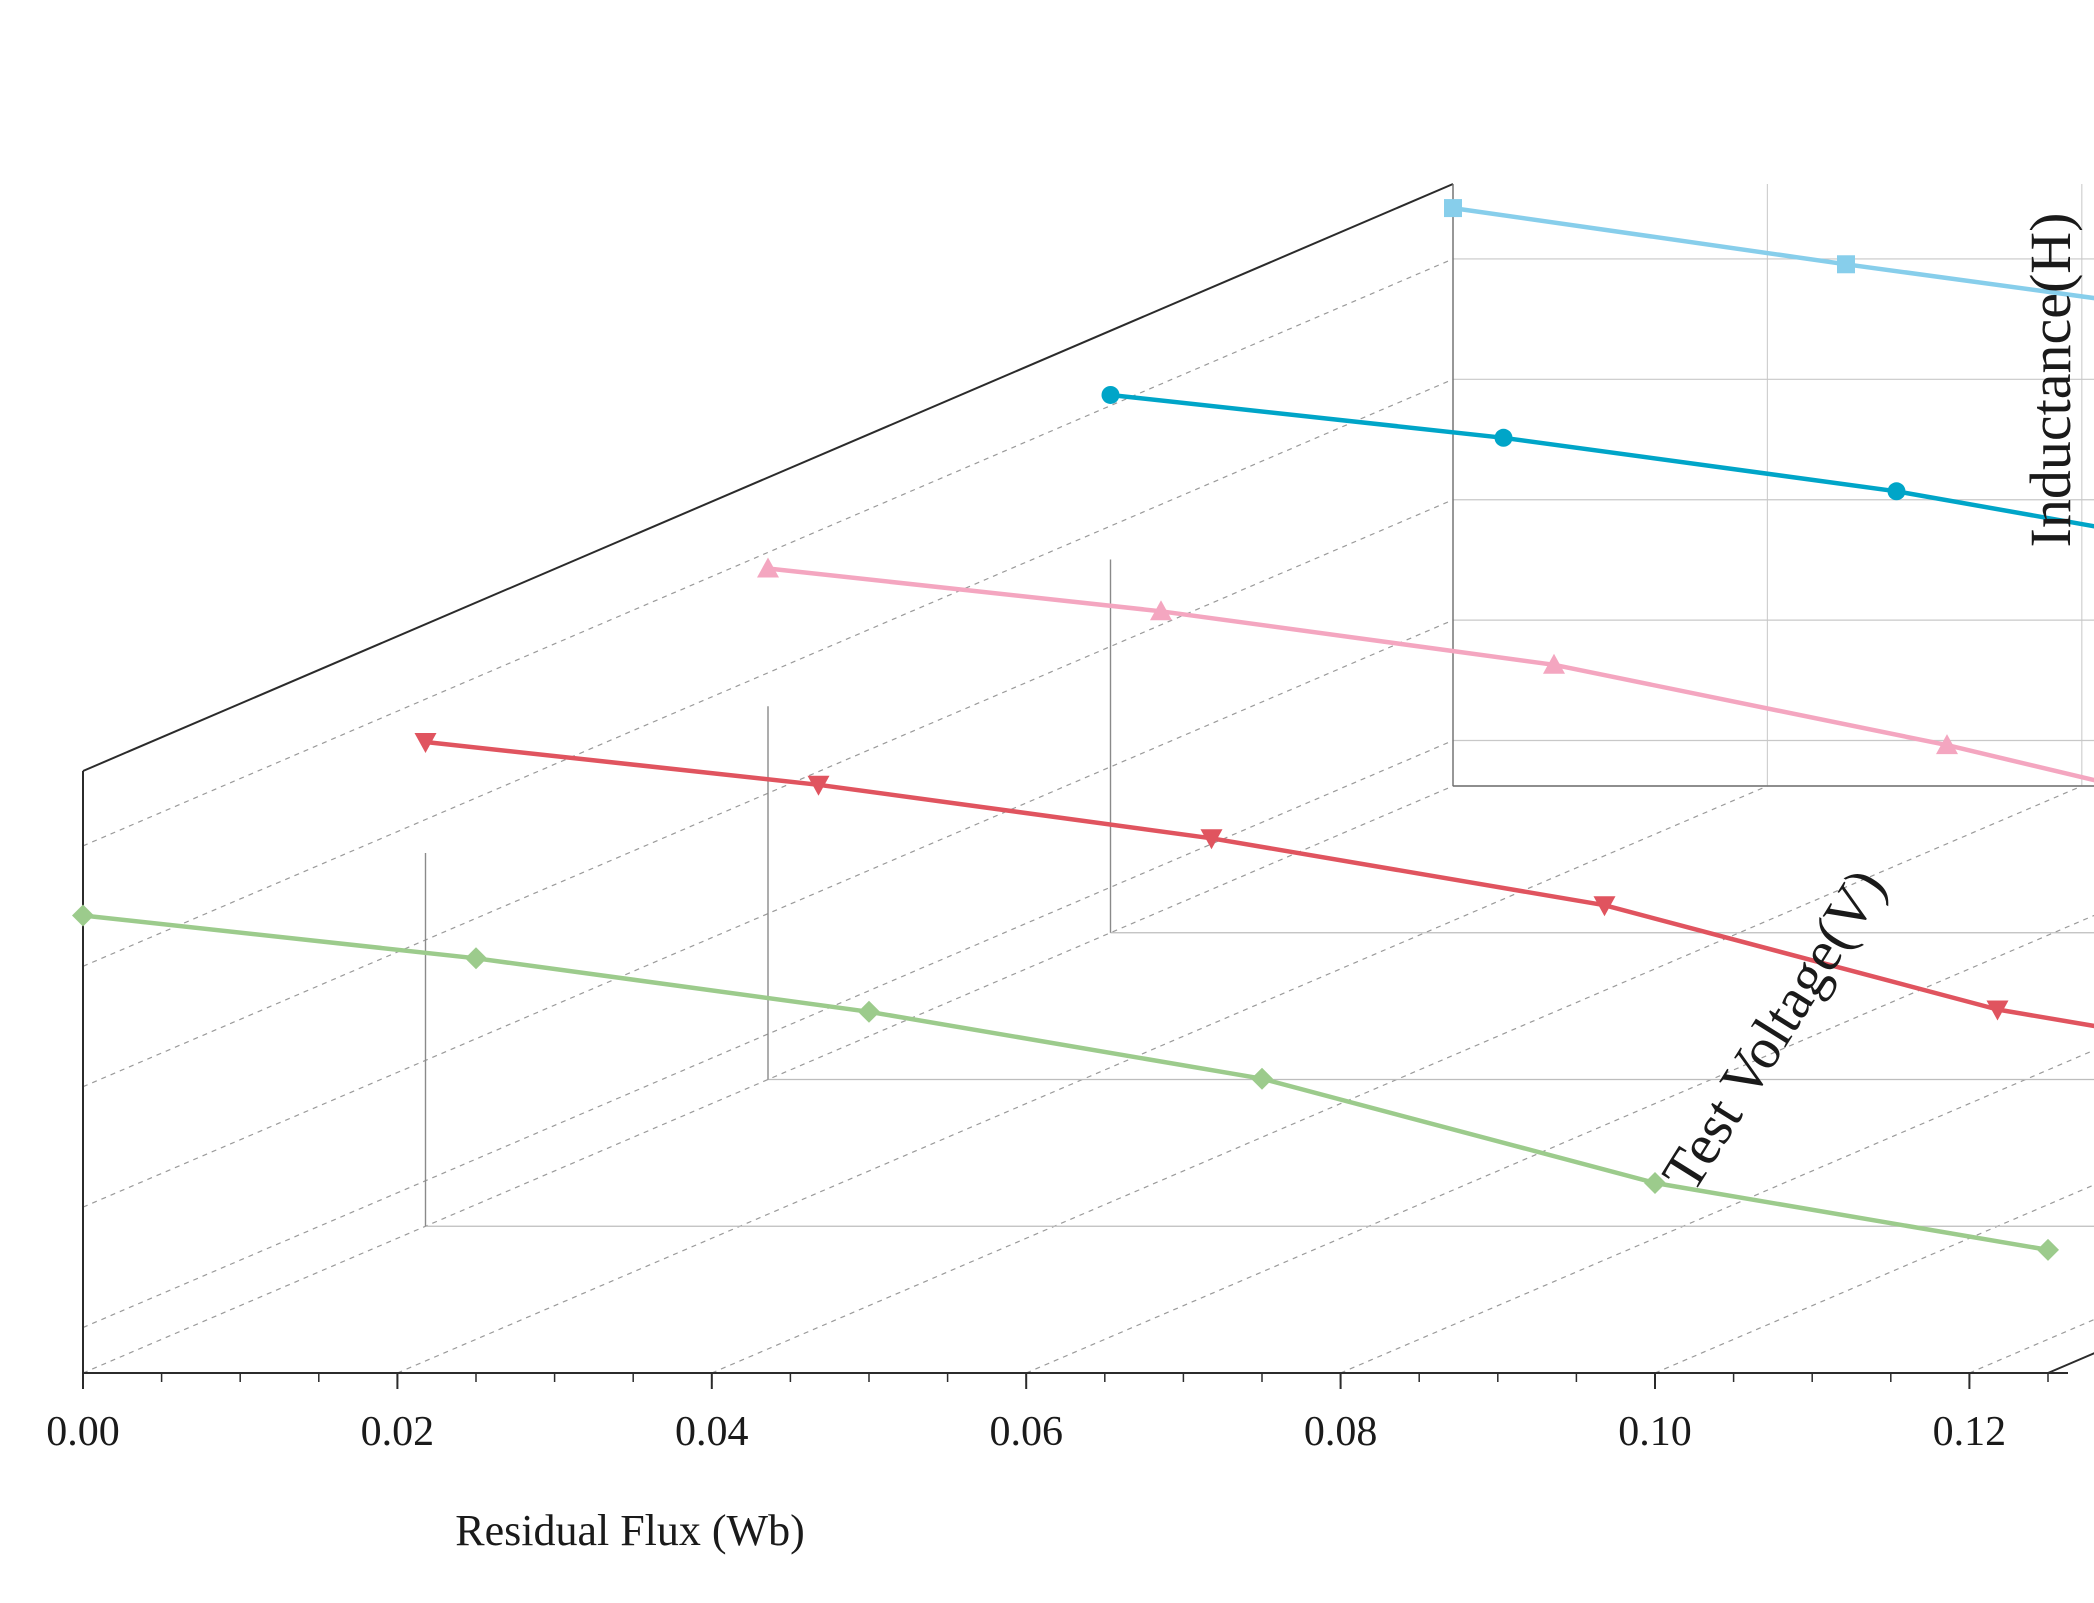 Image resolution: width=2094 pixels, height=1603 pixels. What do you see at coordinates (1341, 1432) in the screenshot?
I see `x-tick-label: 0.08` at bounding box center [1341, 1432].